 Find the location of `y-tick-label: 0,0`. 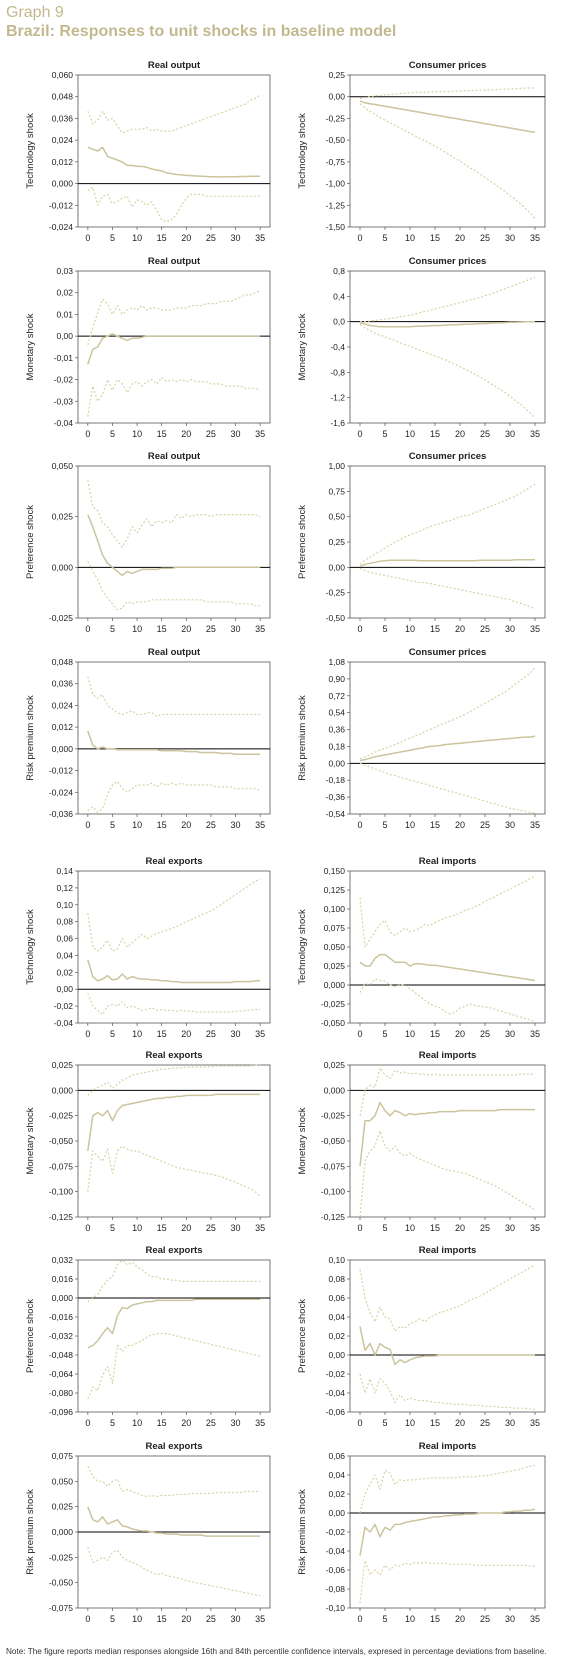

y-tick-label: 0,0 is located at coordinates (339, 322).